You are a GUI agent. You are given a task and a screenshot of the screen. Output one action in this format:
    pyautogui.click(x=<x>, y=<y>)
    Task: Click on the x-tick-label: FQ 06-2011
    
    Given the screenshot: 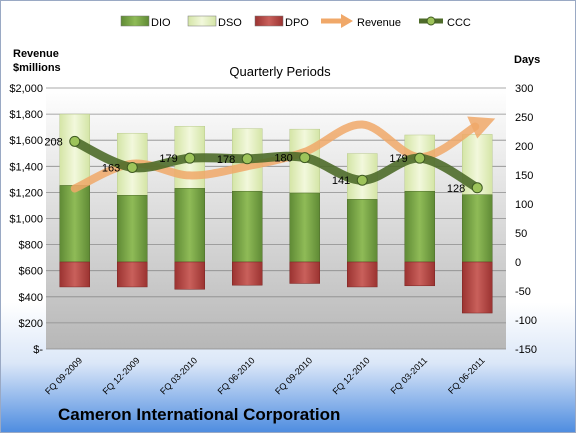 What is the action you would take?
    pyautogui.click(x=466, y=375)
    